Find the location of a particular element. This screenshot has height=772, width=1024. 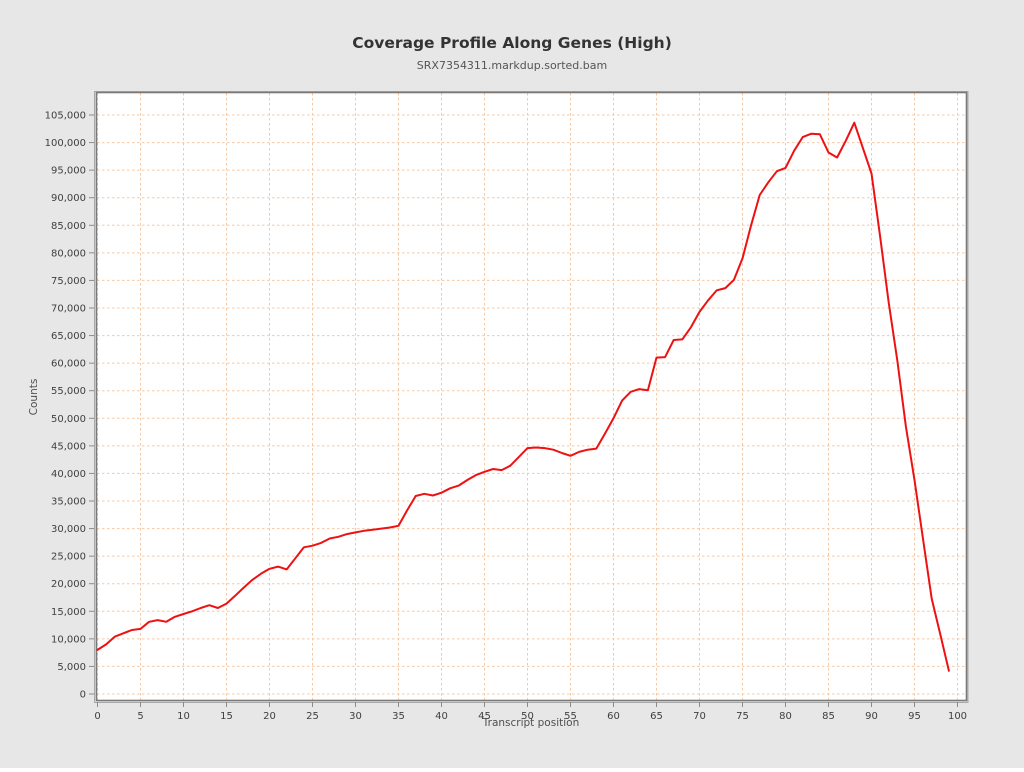

x-tick-label: 90 is located at coordinates (871, 716).